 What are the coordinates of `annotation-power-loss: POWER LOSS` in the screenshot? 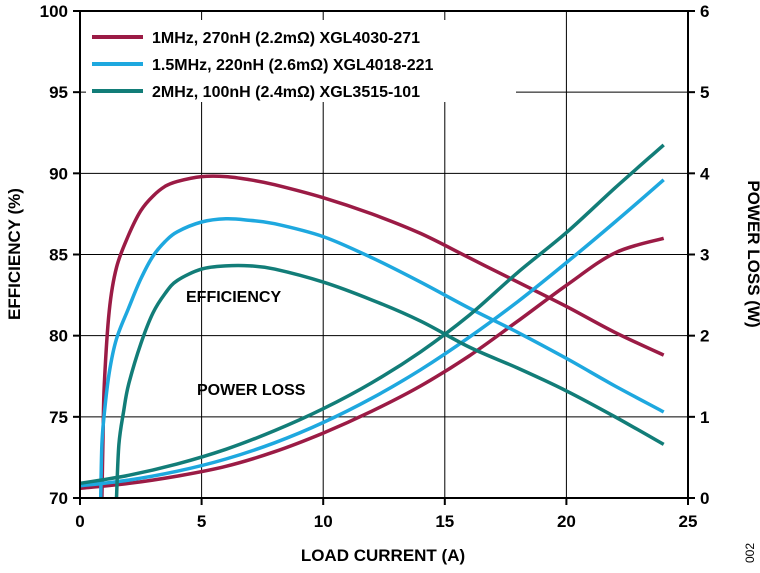 It's located at (251, 390).